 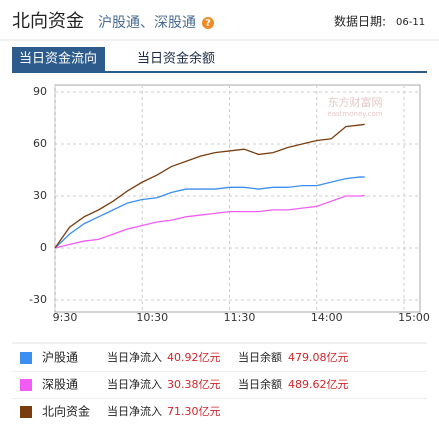 What do you see at coordinates (240, 317) in the screenshot?
I see `x-tick-label: 11:30` at bounding box center [240, 317].